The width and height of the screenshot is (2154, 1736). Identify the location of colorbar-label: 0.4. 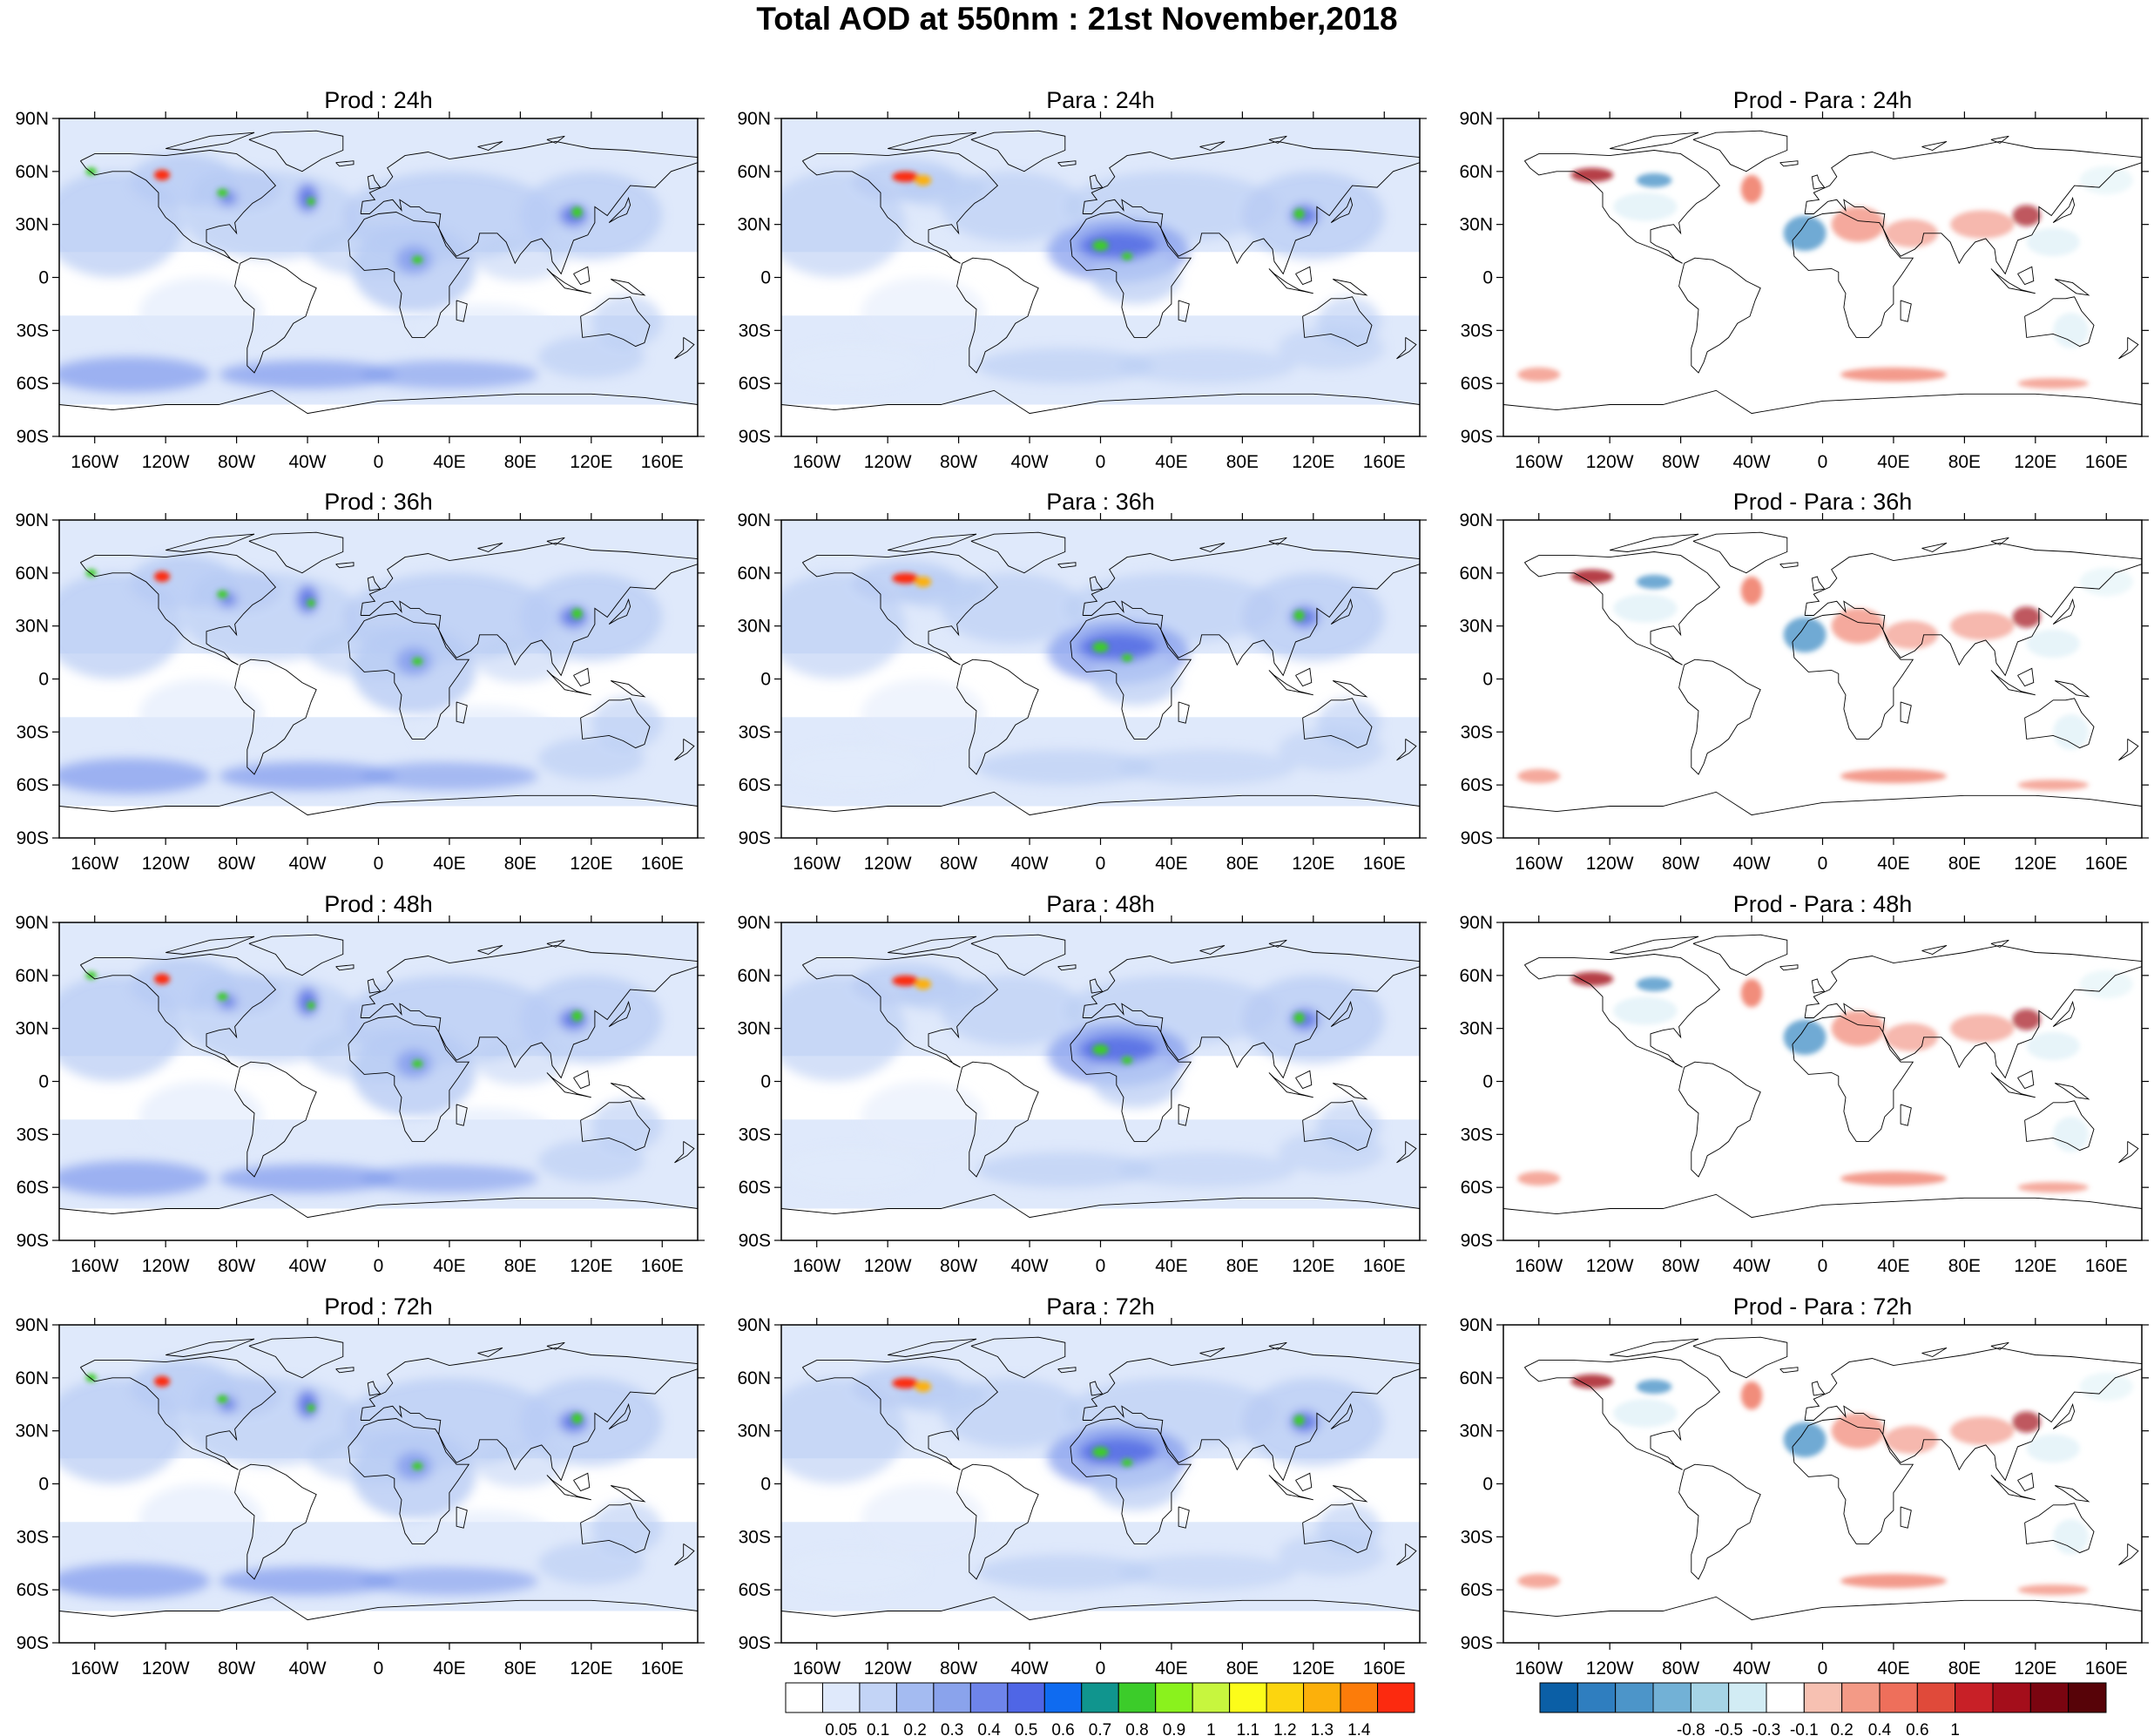
(1880, 1728).